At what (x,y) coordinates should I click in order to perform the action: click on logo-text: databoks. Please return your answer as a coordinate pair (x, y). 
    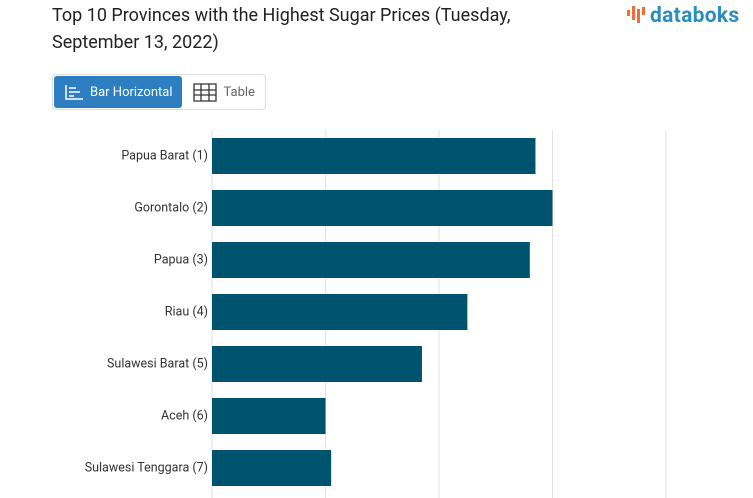
    Looking at the image, I should click on (695, 16).